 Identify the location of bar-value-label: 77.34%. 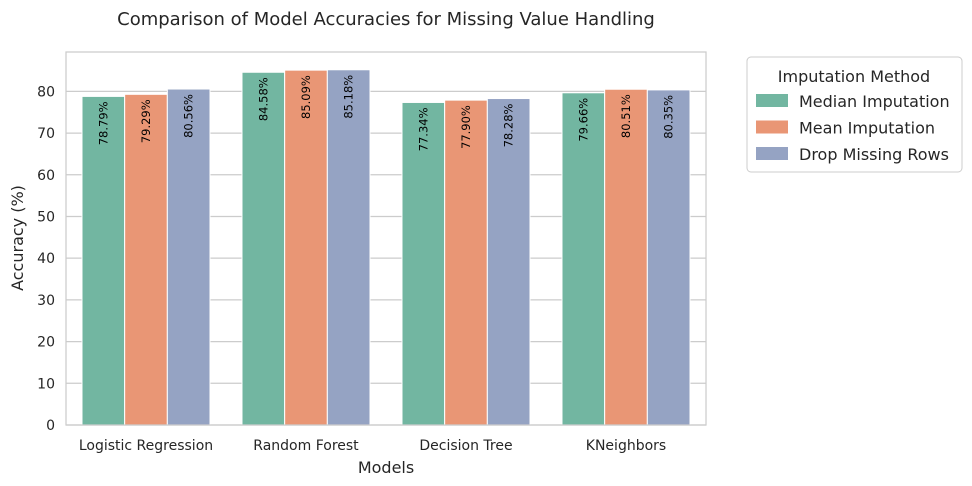
(423, 129).